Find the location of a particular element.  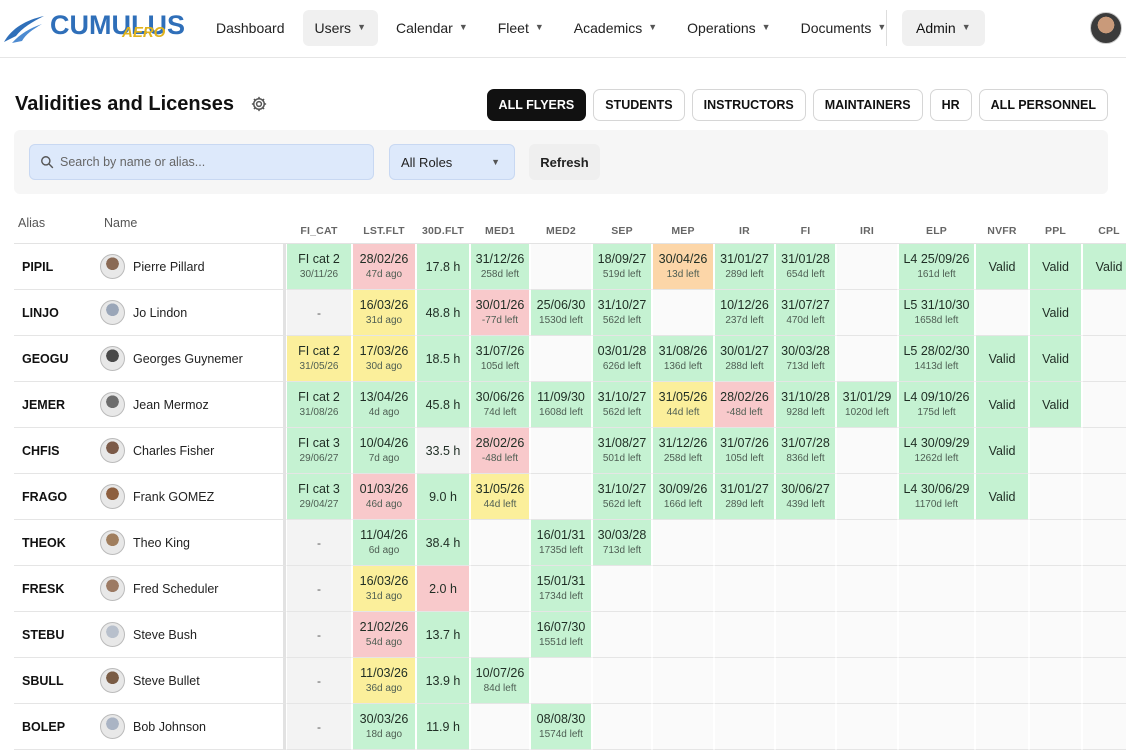

validity-cell-med1: 28/02/26 -48d left is located at coordinates (500, 451).